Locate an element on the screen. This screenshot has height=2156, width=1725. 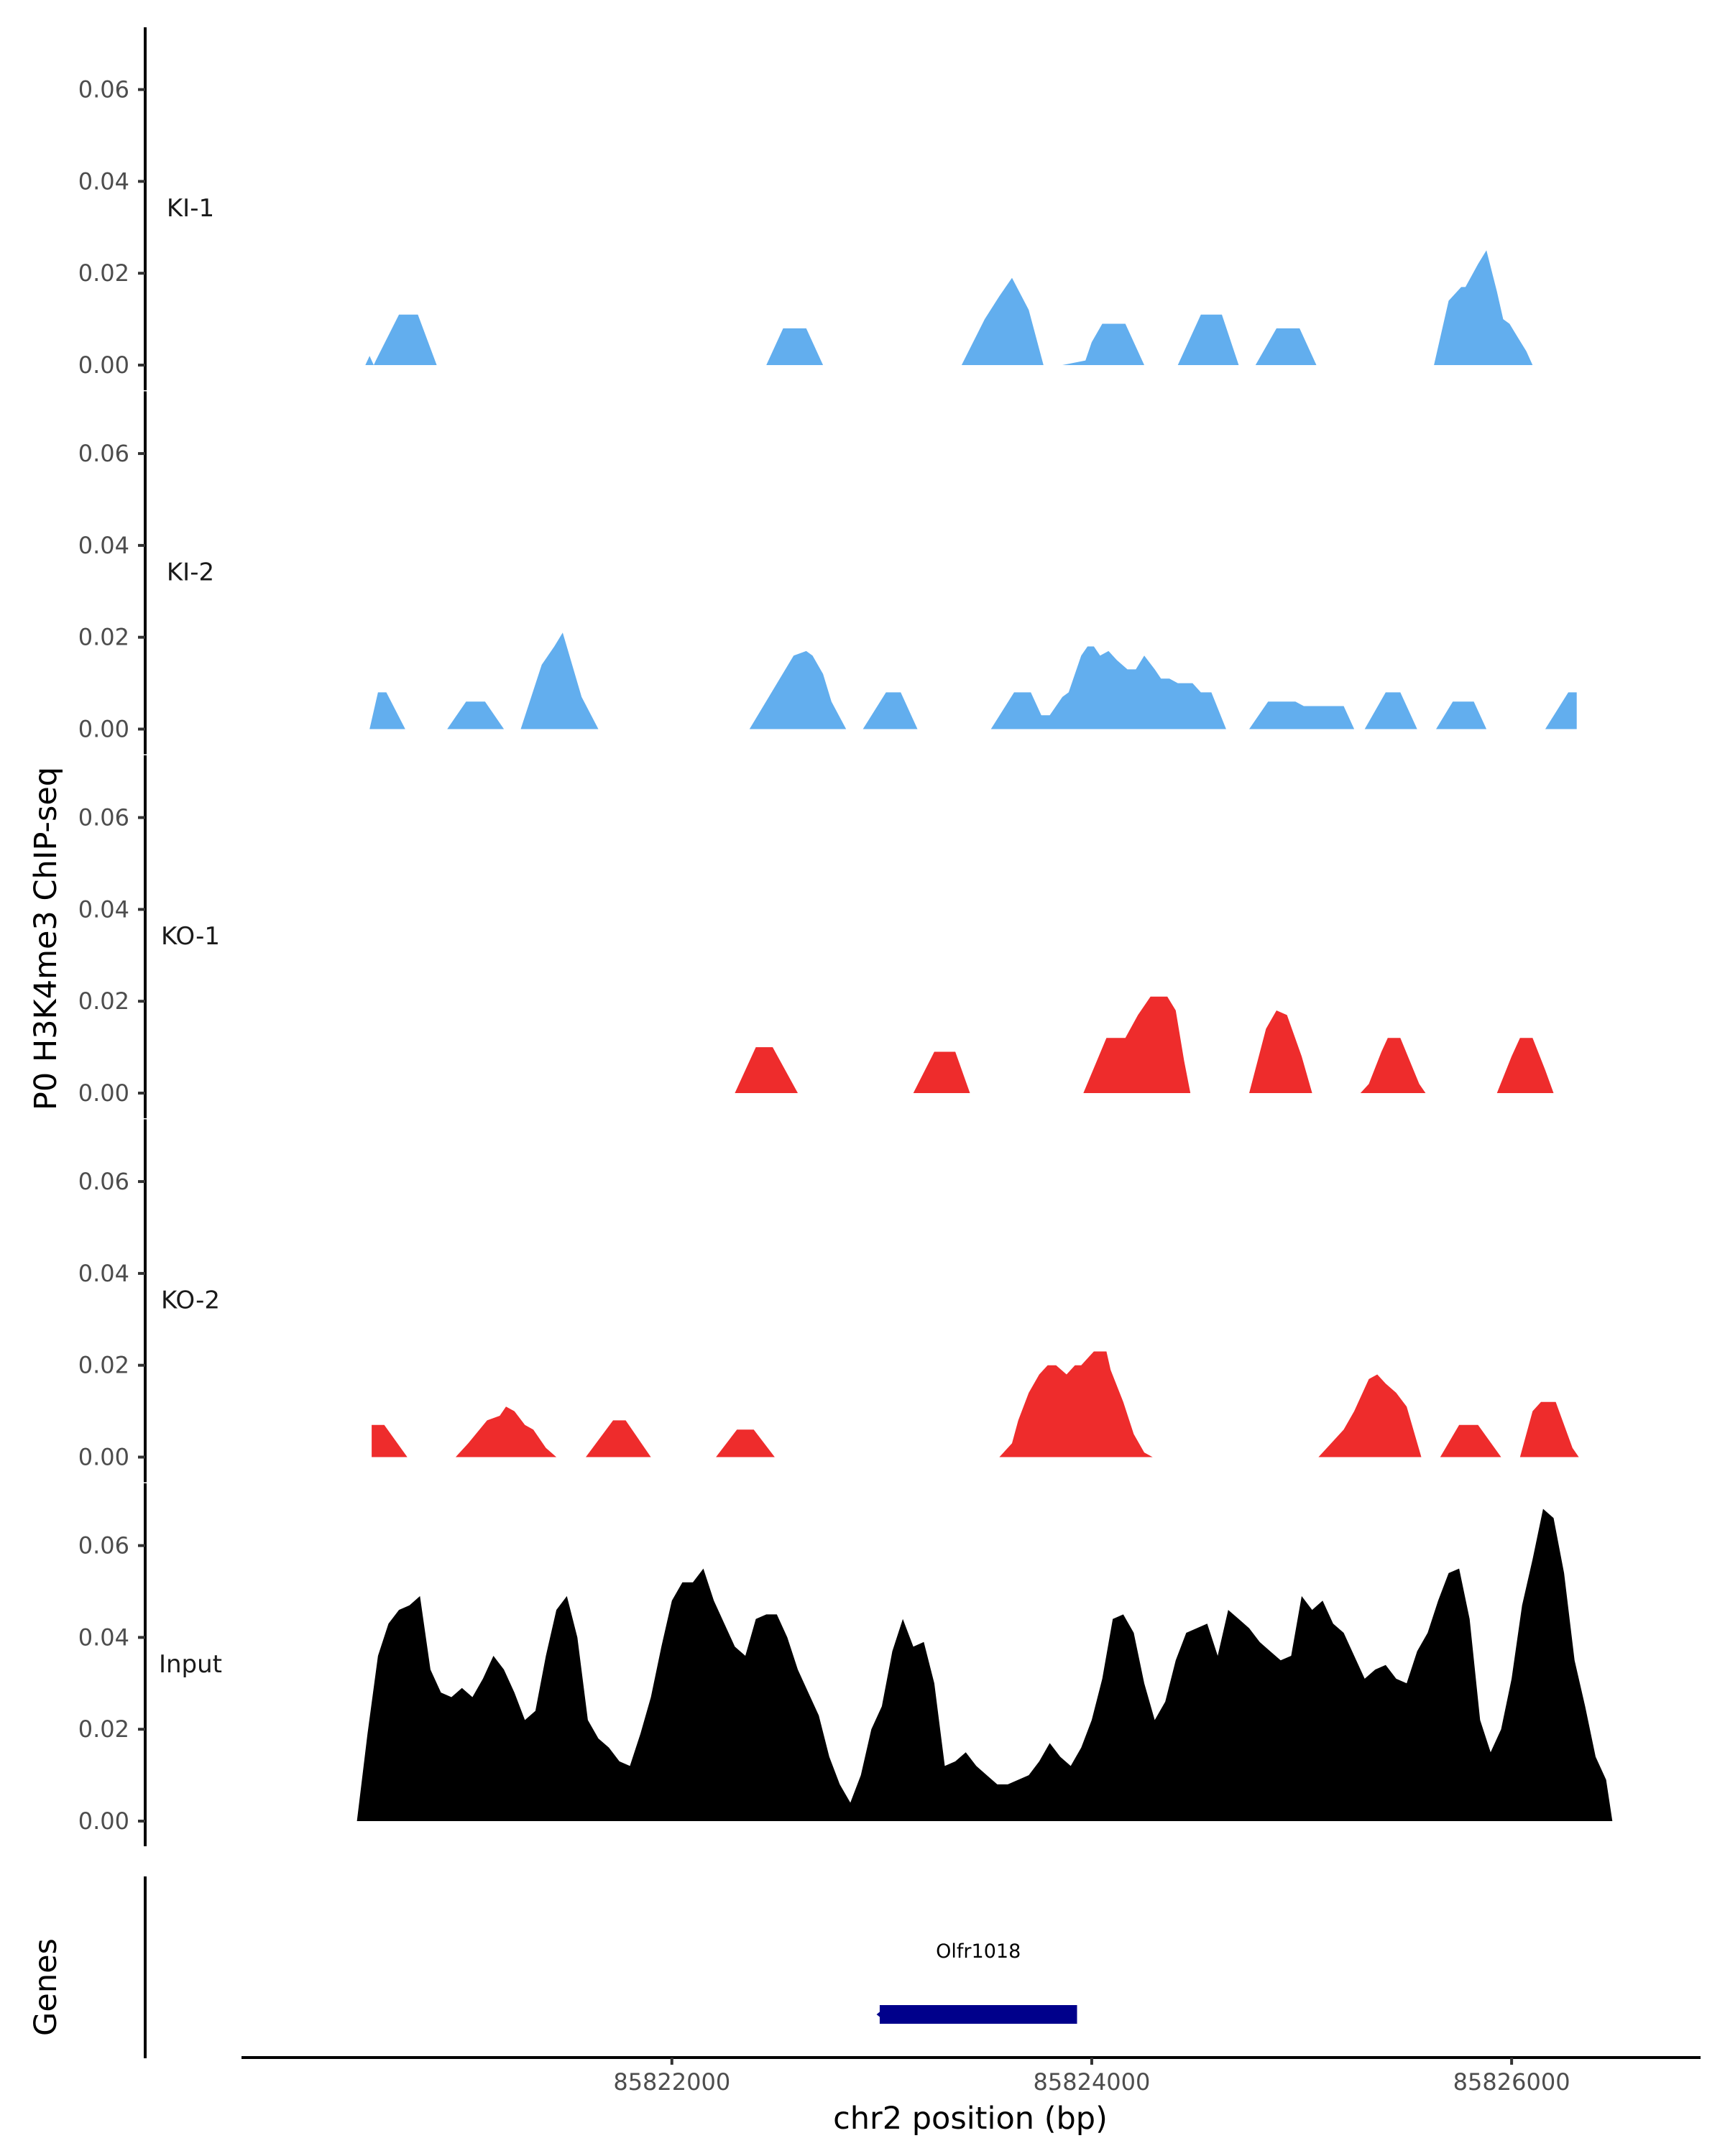
x-axis-ticks: 85822000 85824000 85826000 is located at coordinates (1091, 2077).